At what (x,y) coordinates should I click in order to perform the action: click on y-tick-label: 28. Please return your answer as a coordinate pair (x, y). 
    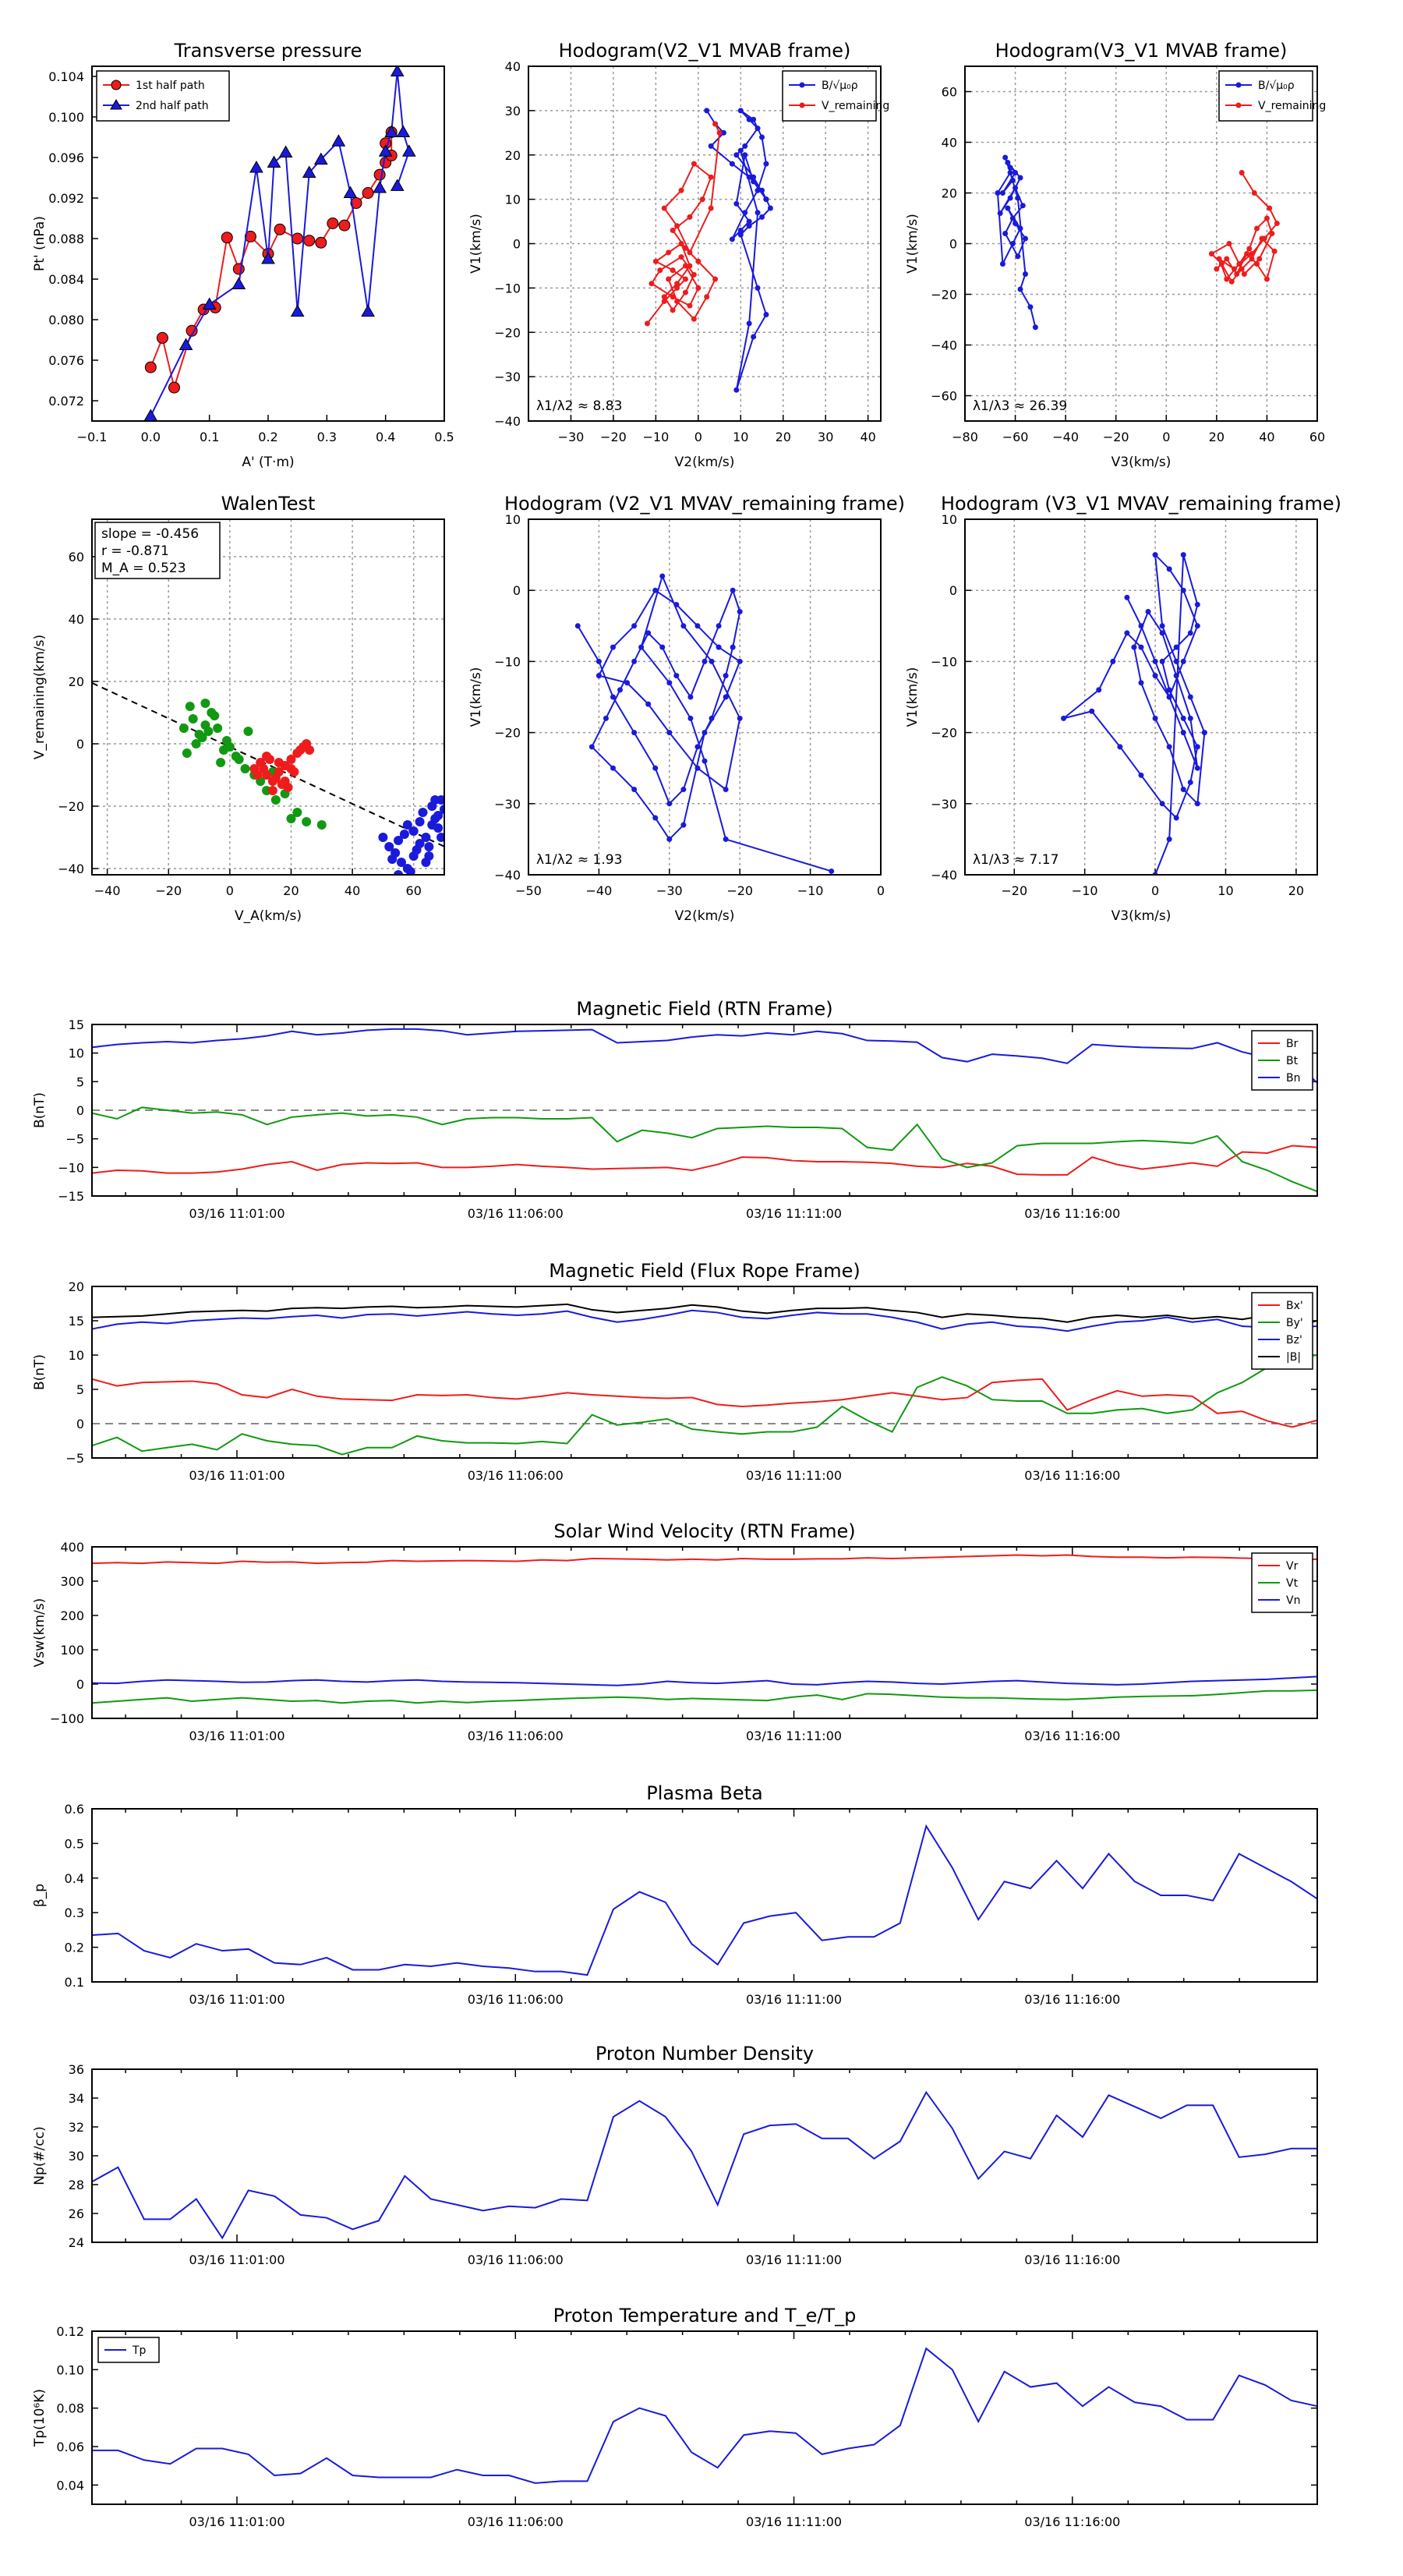
    Looking at the image, I should click on (76, 2185).